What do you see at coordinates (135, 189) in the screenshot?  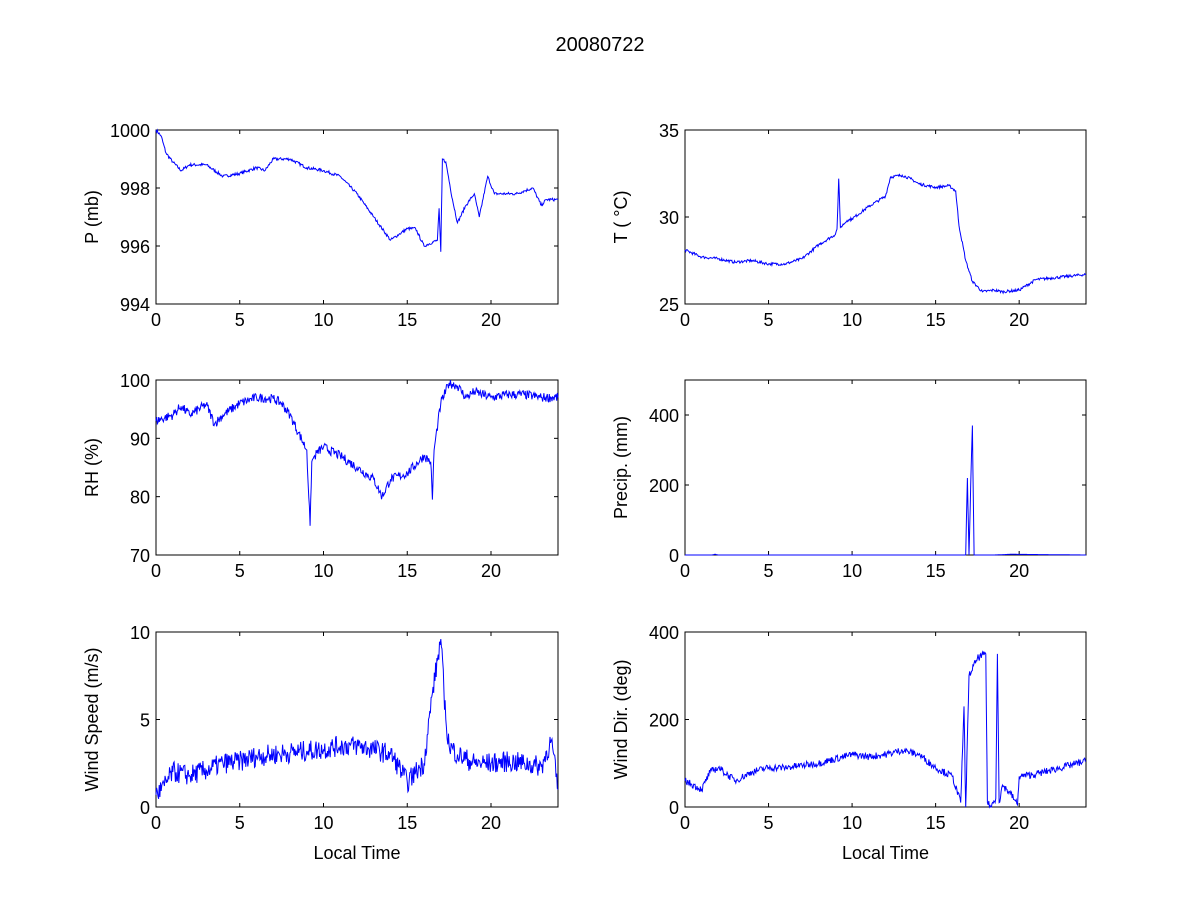 I see `y-tick-label: 998` at bounding box center [135, 189].